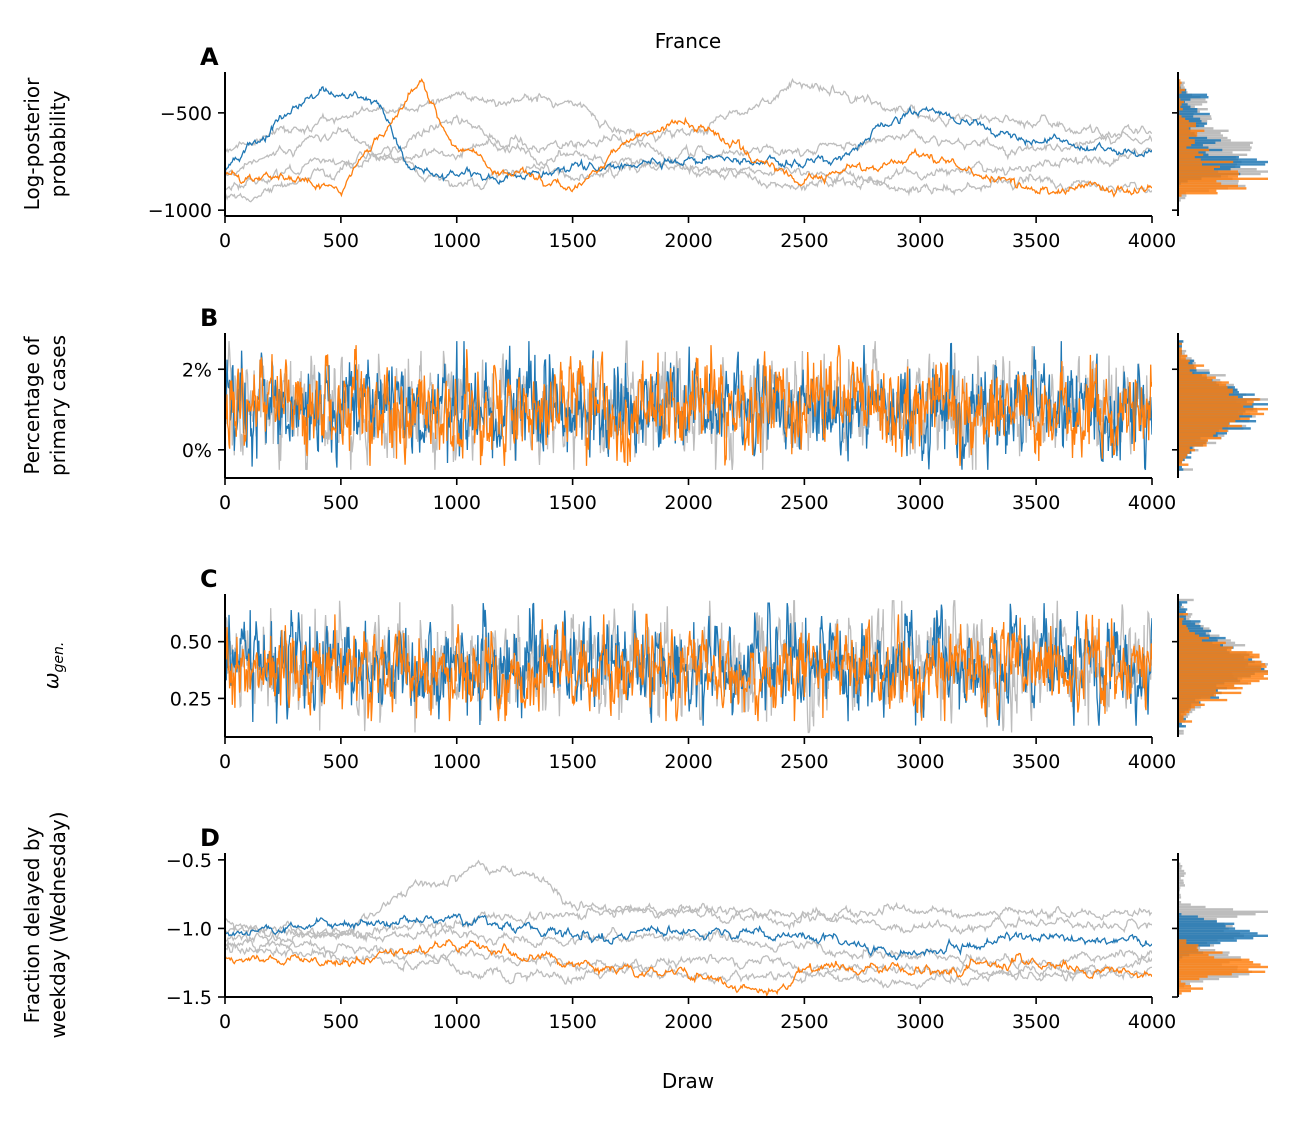 This screenshot has width=1300, height=1126. What do you see at coordinates (180, 211) in the screenshot?
I see `y-tick-label: −1000` at bounding box center [180, 211].